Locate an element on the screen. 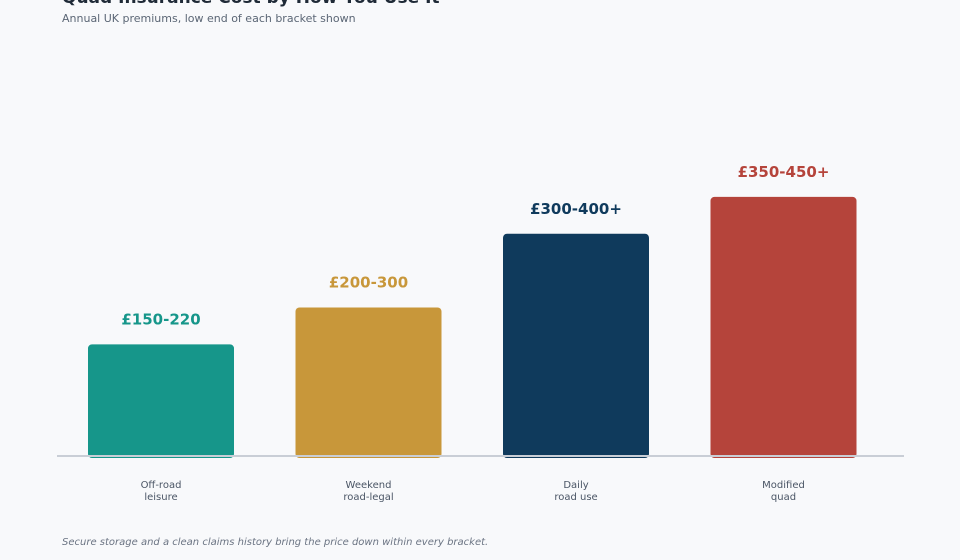 The width and height of the screenshot is (960, 560). category-label-1: Off-road leisure is located at coordinates (161, 491).